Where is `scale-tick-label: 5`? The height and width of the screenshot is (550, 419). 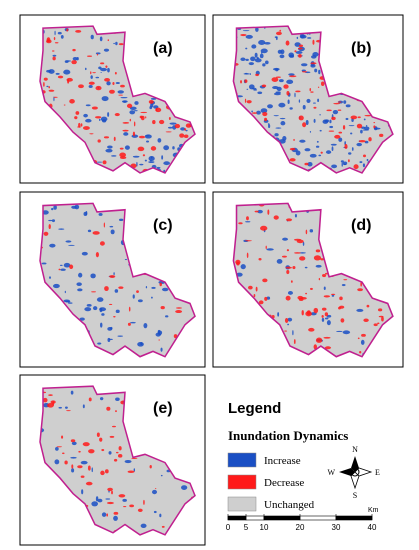 scale-tick-label: 5 is located at coordinates (246, 527).